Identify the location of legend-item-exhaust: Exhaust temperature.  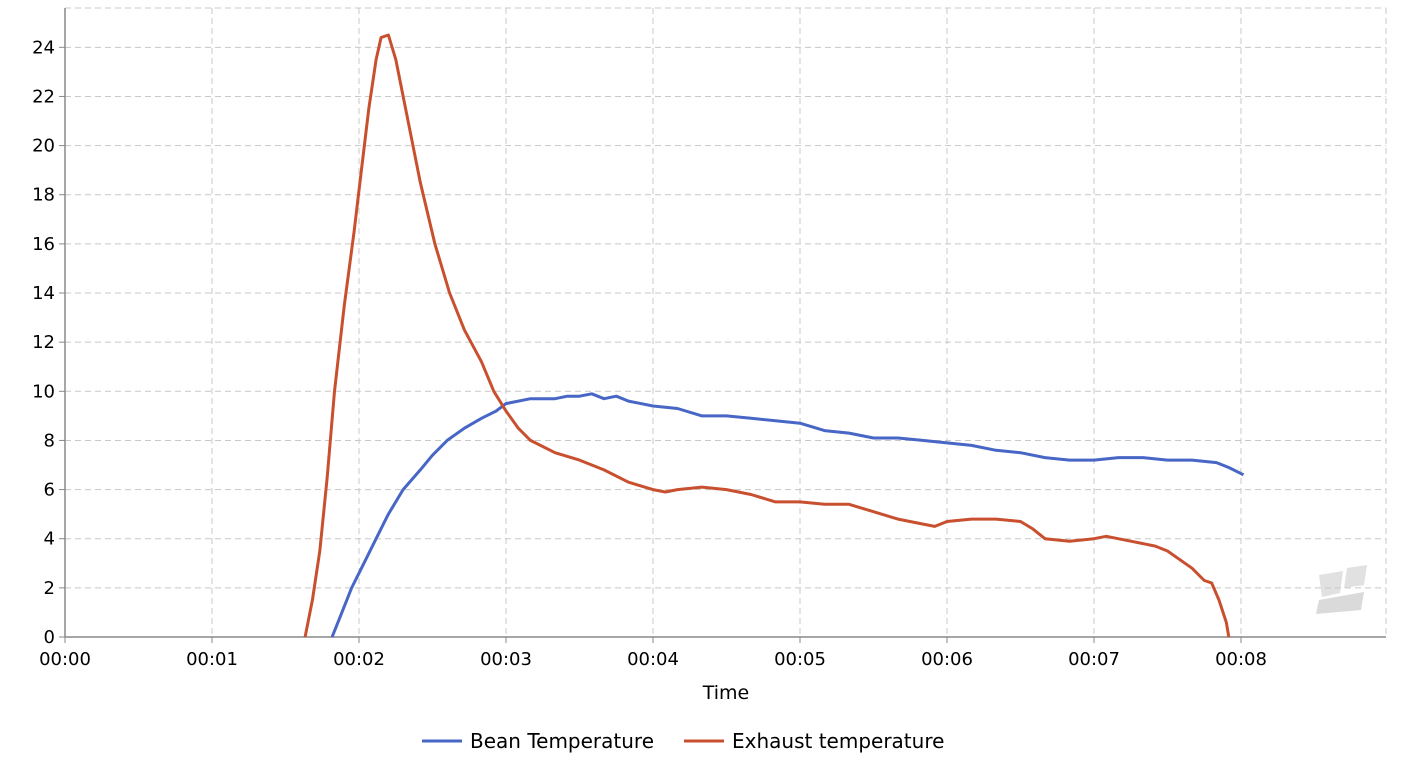
(814, 741).